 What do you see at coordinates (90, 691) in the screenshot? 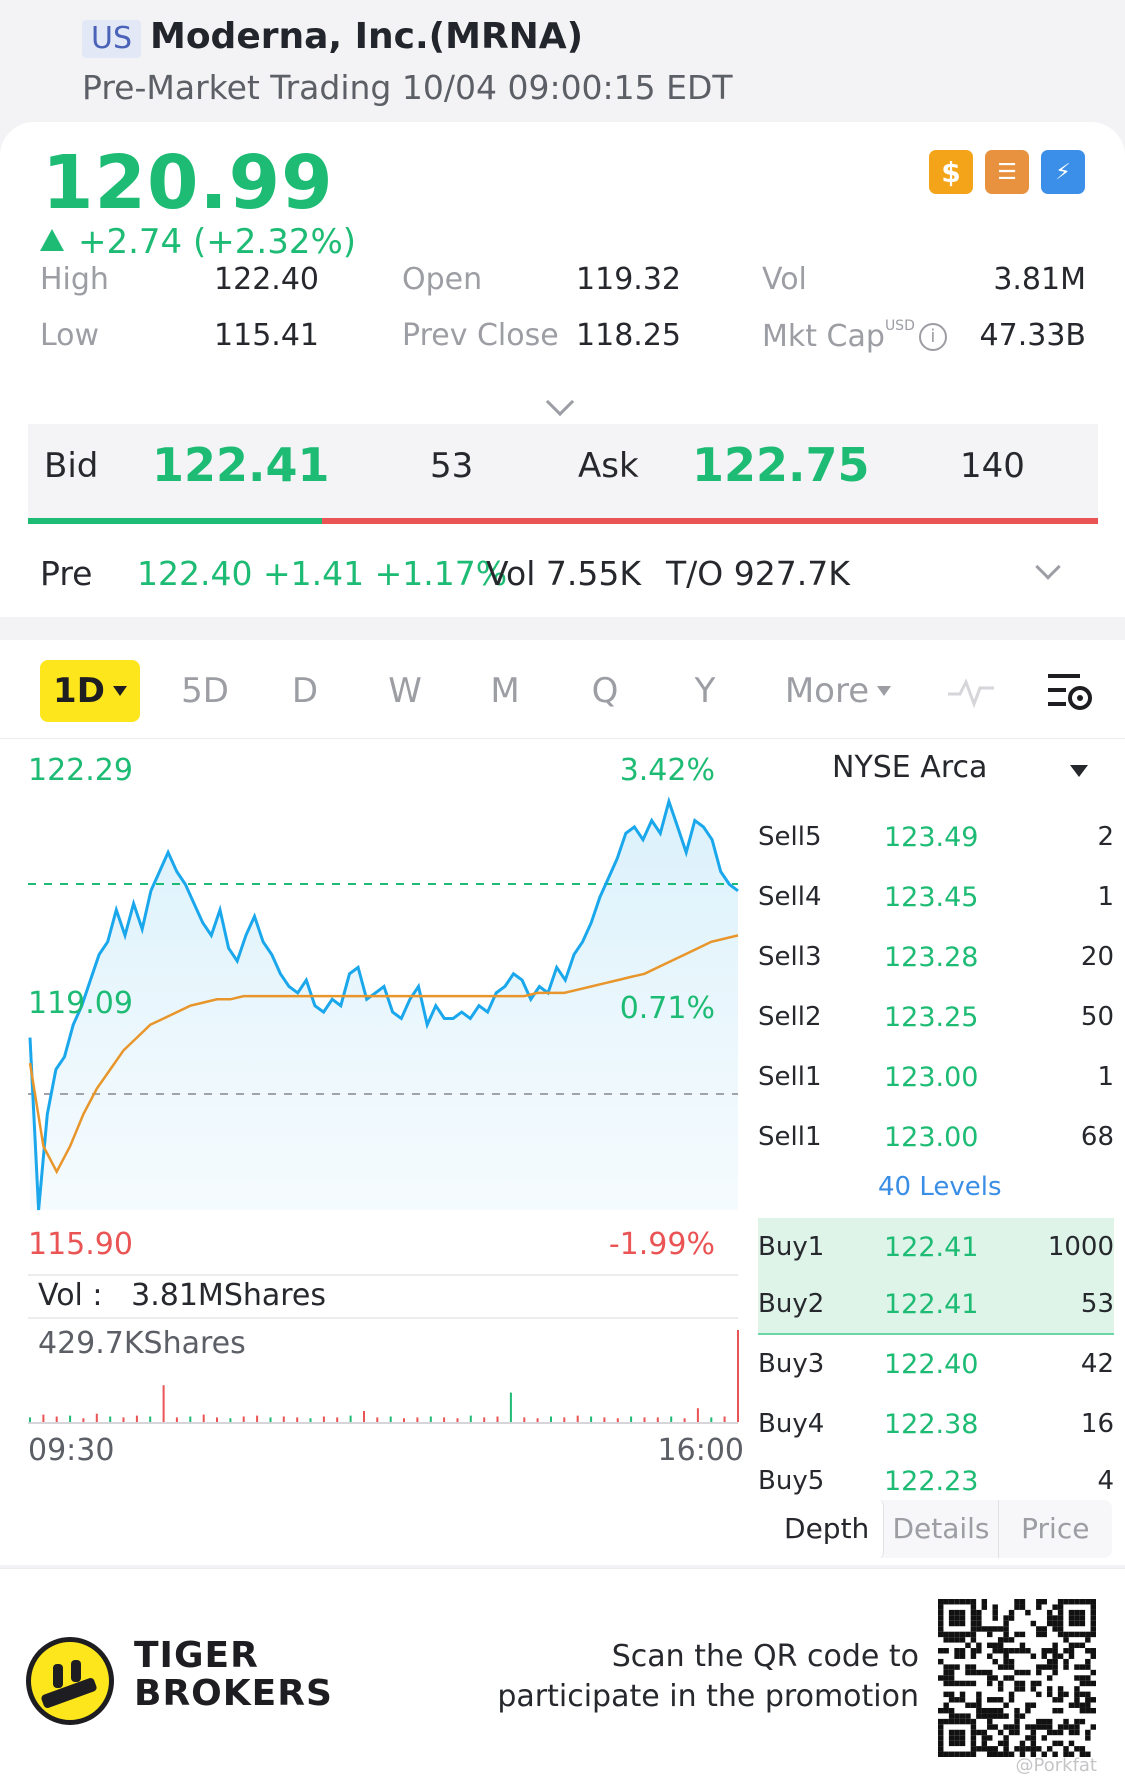
I see `tab-1d: 1D` at bounding box center [90, 691].